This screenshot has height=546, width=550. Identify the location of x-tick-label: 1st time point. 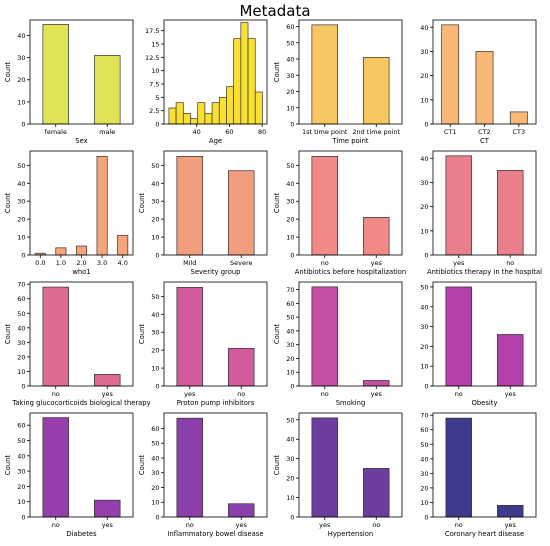
(325, 132).